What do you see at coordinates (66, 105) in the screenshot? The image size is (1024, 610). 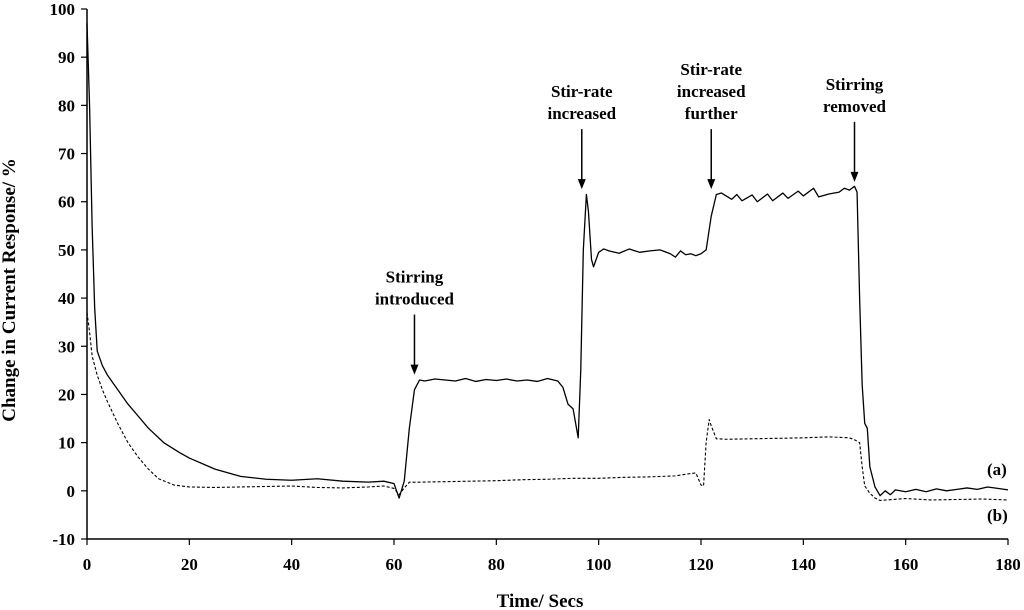 I see `y-tick-label: 80` at bounding box center [66, 105].